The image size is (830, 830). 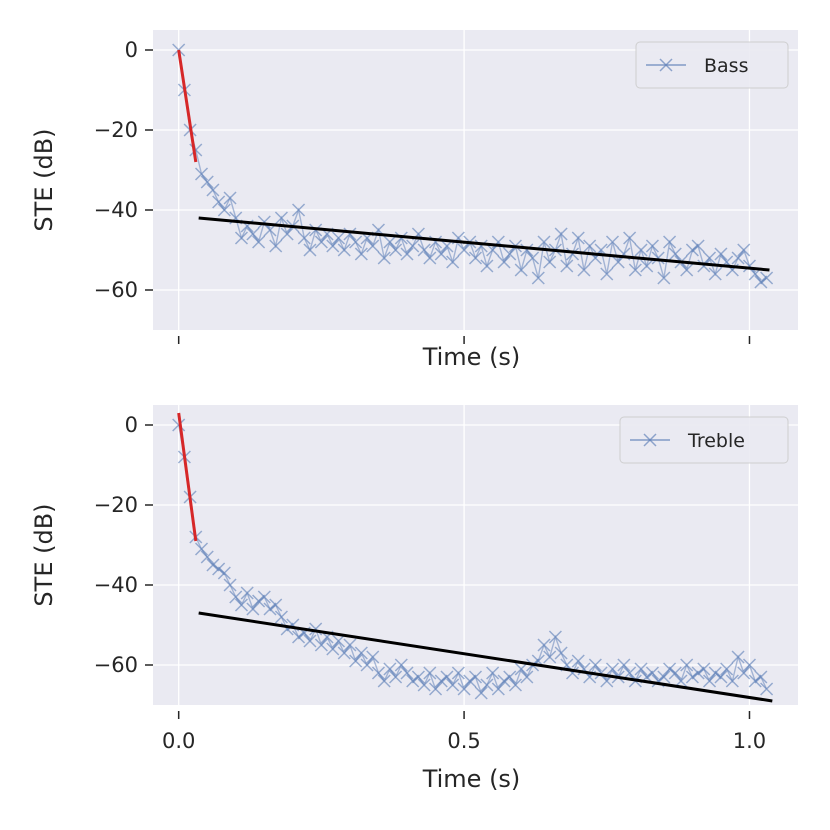 What do you see at coordinates (471, 779) in the screenshot?
I see `x-axis-label: Time (s)` at bounding box center [471, 779].